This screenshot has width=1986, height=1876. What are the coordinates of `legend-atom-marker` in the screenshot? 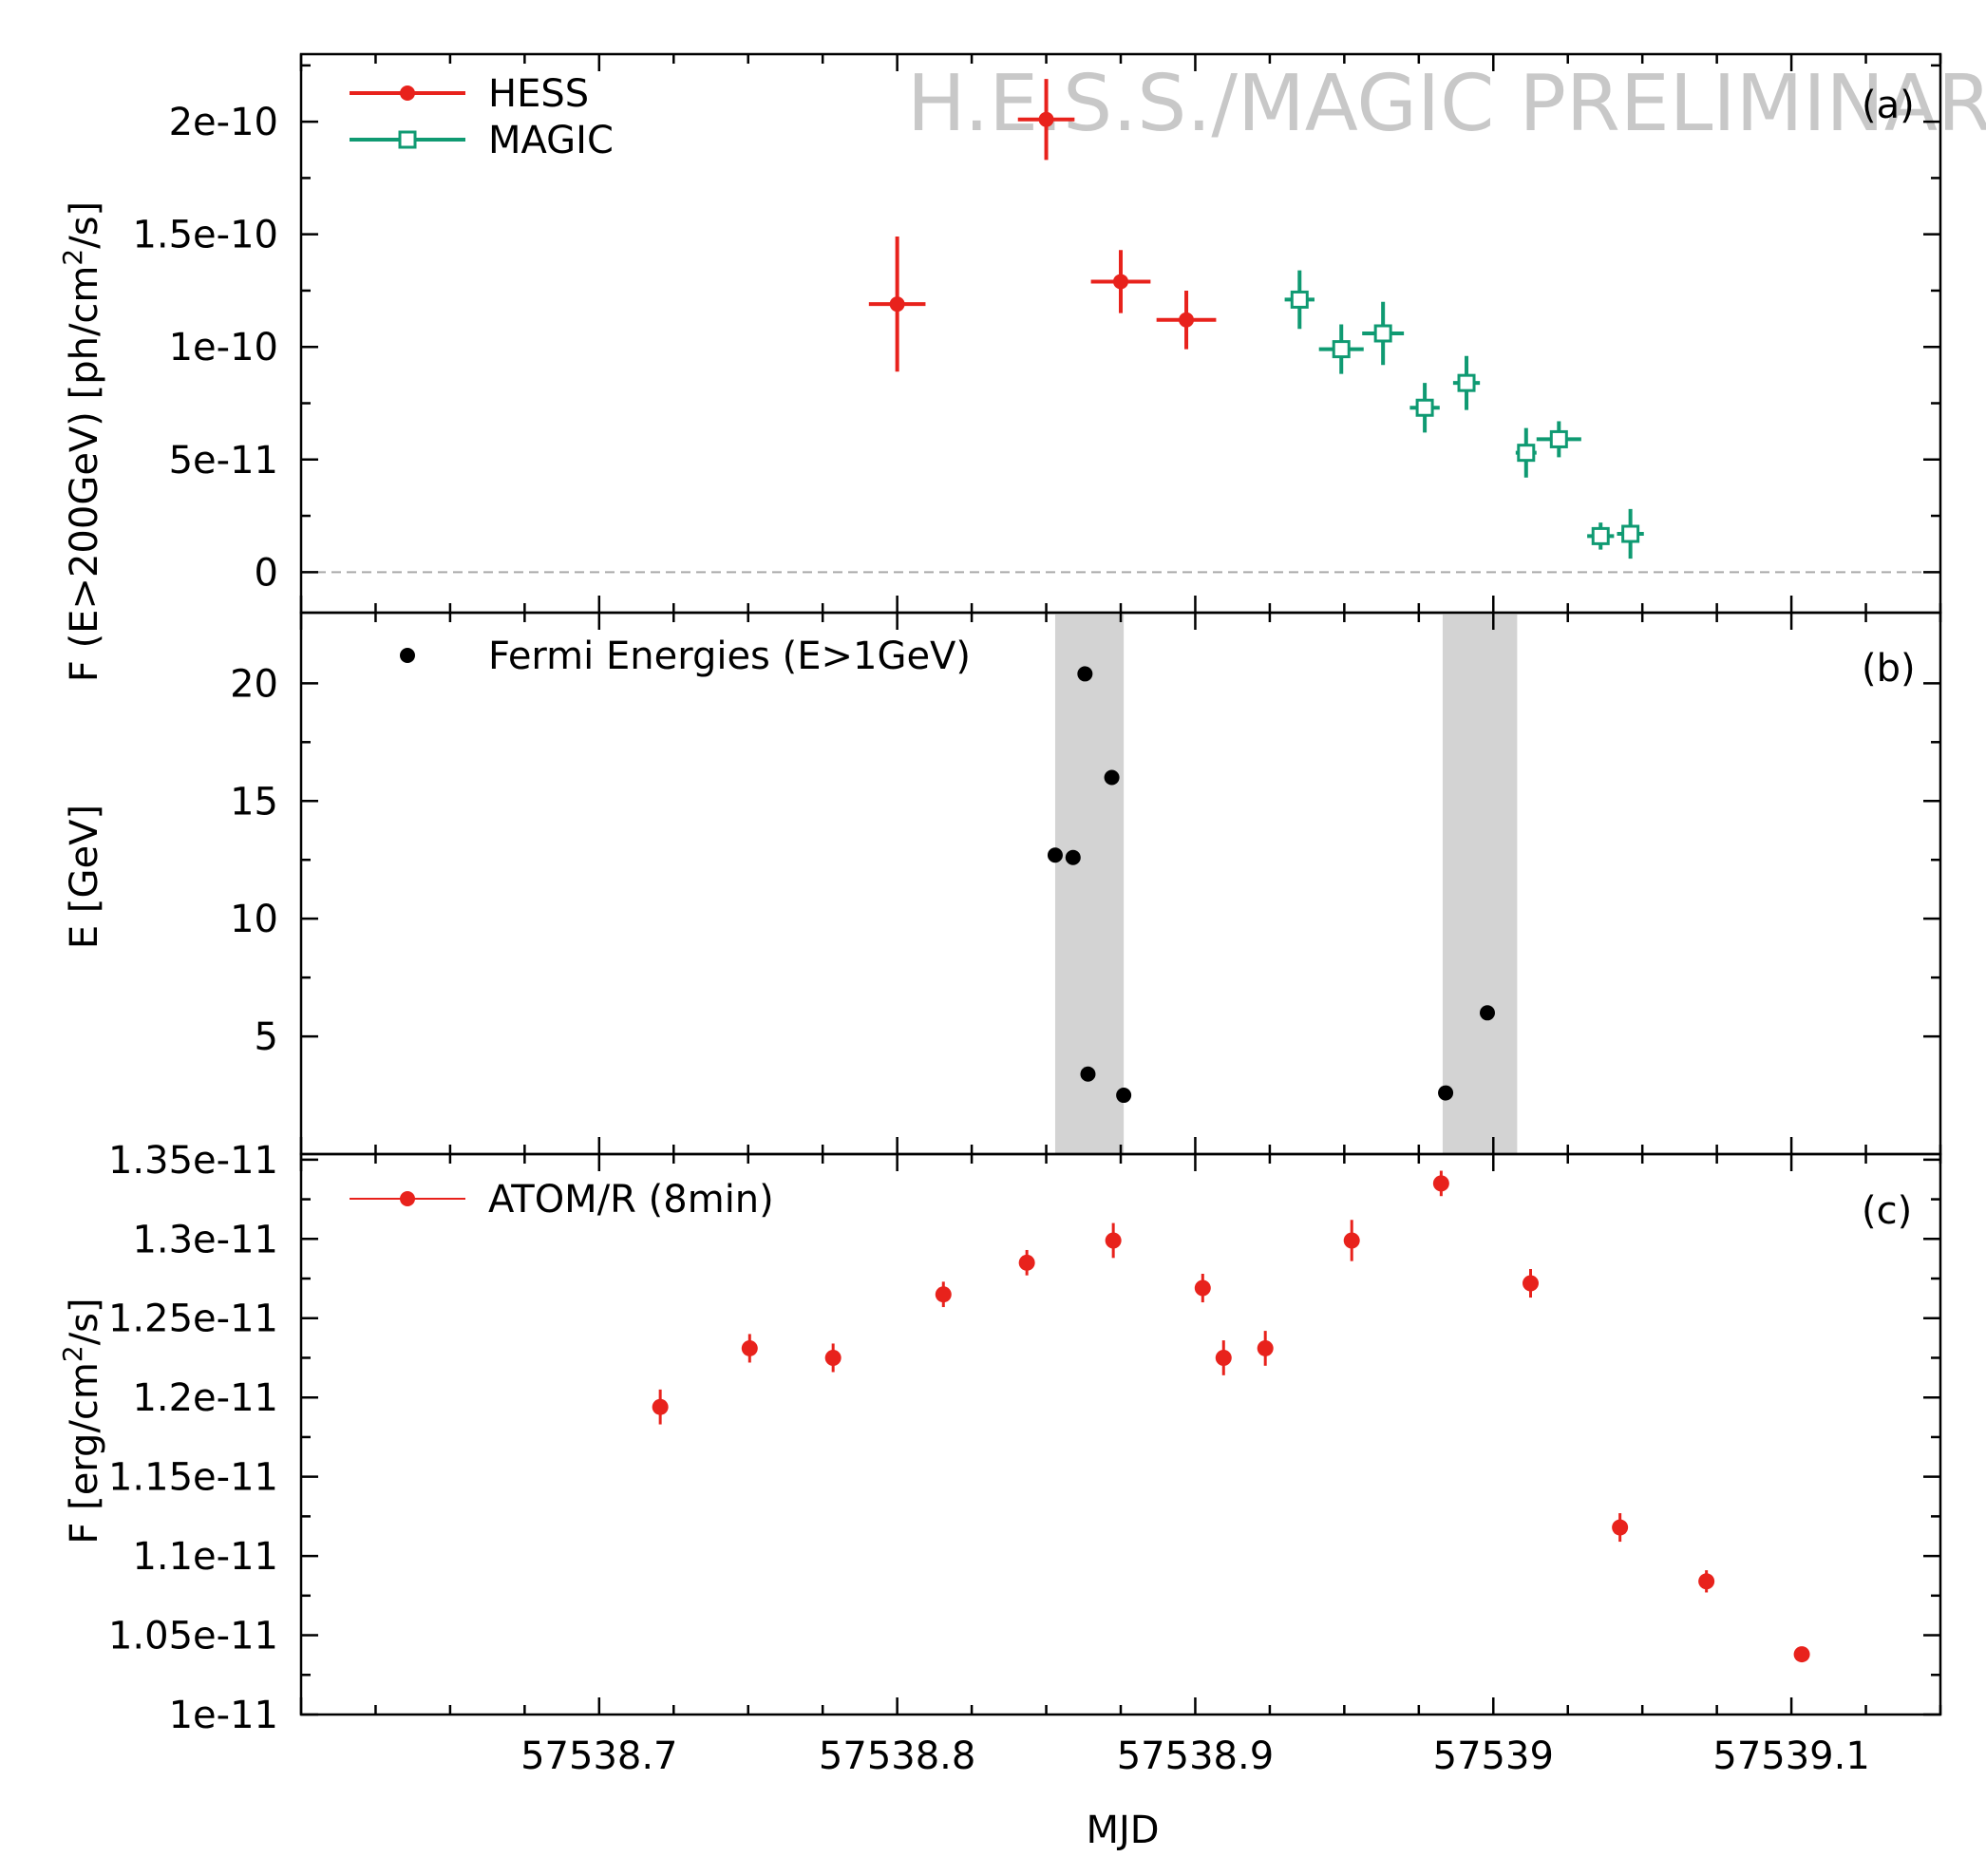 It's located at (407, 1199).